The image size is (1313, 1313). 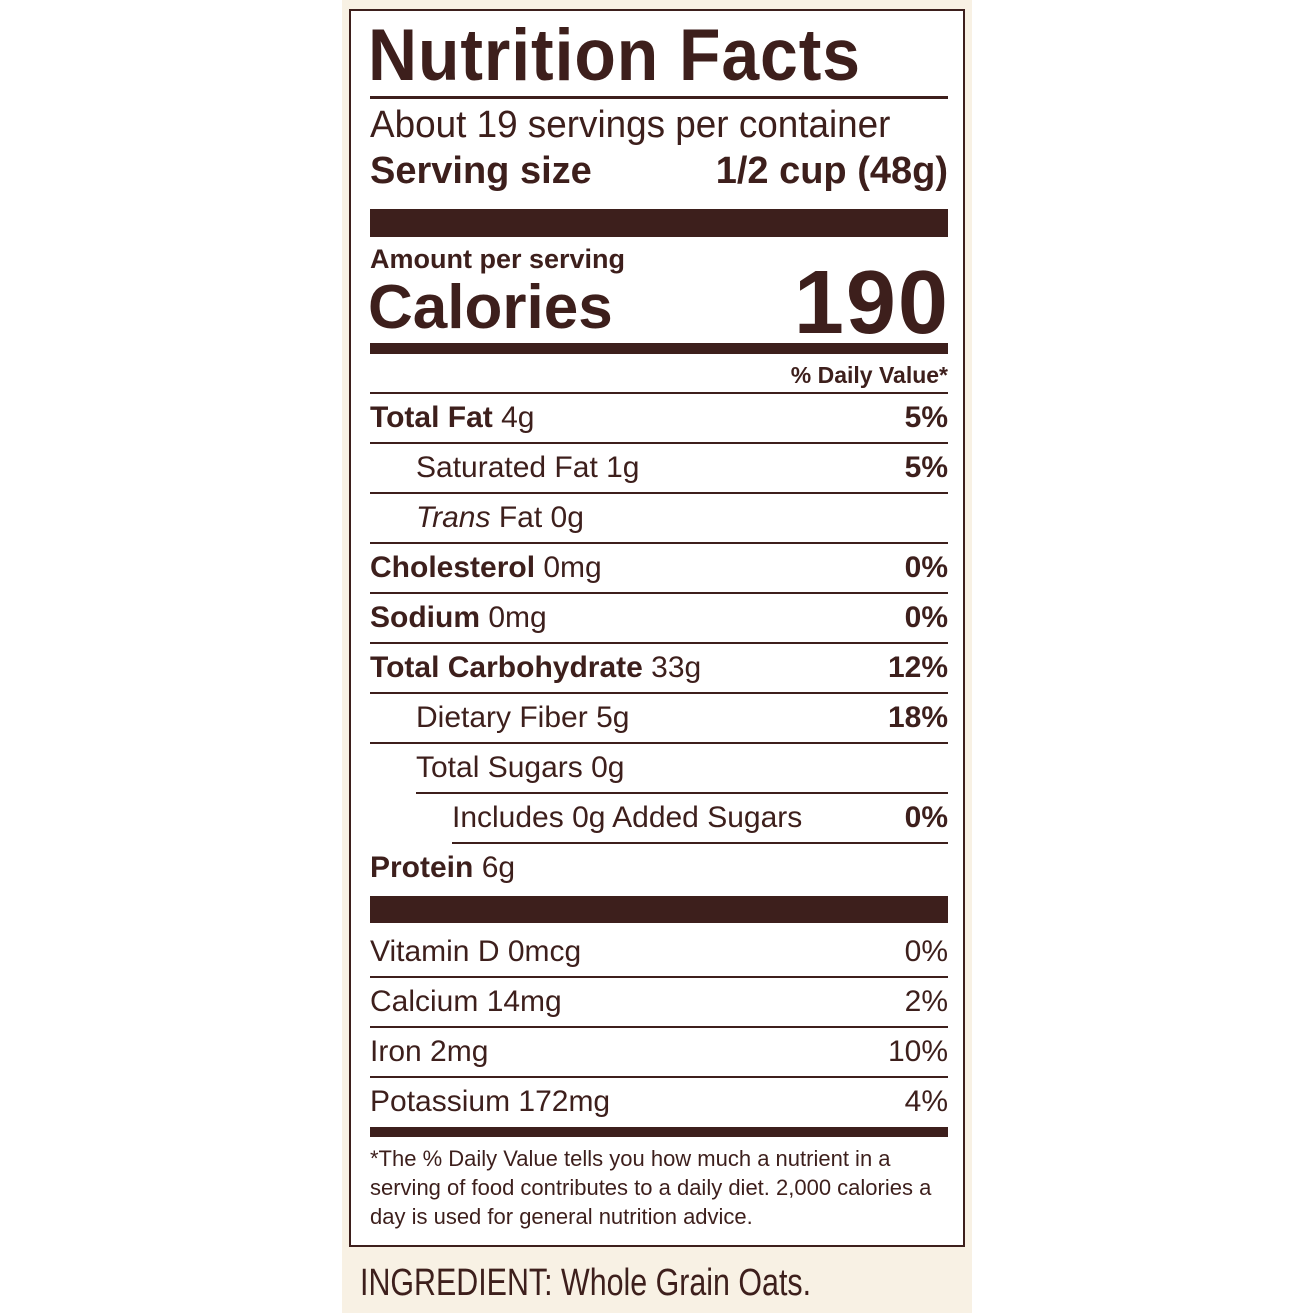 What do you see at coordinates (659, 1003) in the screenshot?
I see `vitamin-row: Calcium 14mg 2%` at bounding box center [659, 1003].